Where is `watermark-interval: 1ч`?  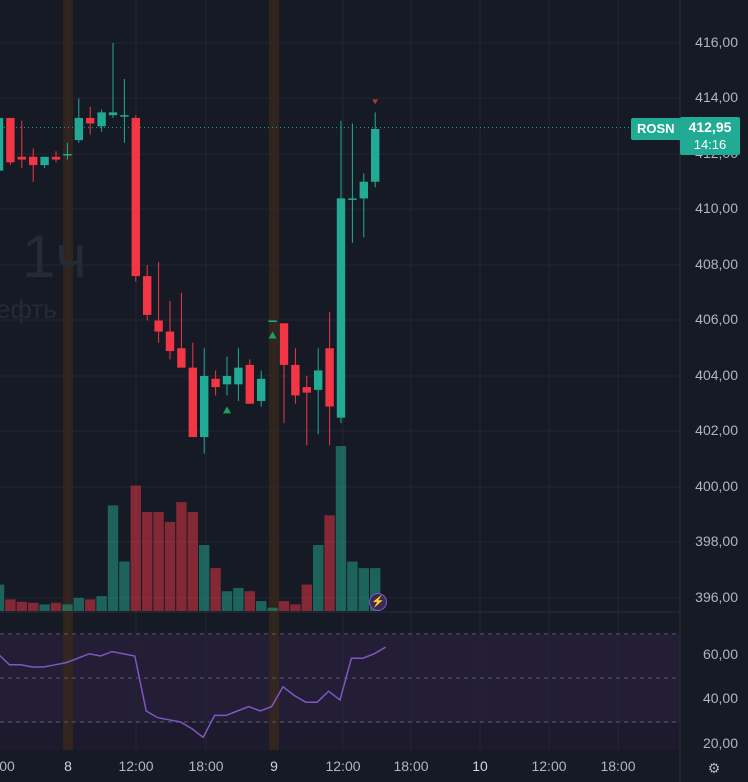 watermark-interval: 1ч is located at coordinates (54, 256).